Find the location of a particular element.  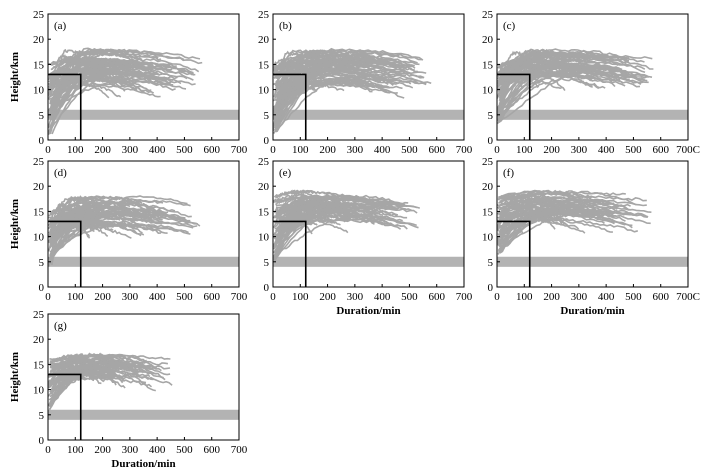

panel-label: (e) is located at coordinates (285, 173).